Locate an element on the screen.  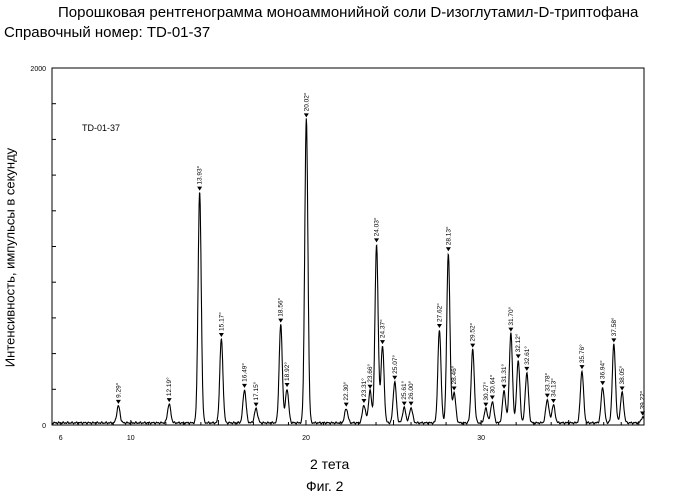
peak-label: 37.58° is located at coordinates (614, 326).